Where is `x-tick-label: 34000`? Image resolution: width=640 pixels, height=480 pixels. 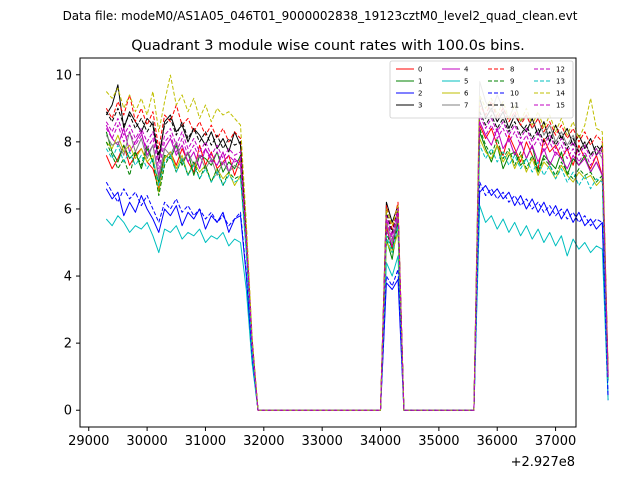
x-tick-label: 34000 is located at coordinates (380, 441).